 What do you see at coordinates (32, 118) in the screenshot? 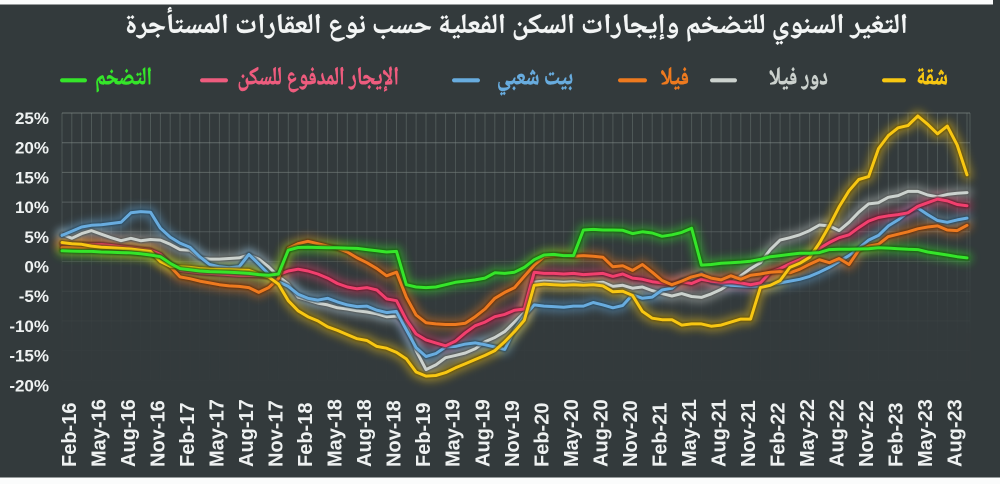
I see `svg-text: 25%` at bounding box center [32, 118].